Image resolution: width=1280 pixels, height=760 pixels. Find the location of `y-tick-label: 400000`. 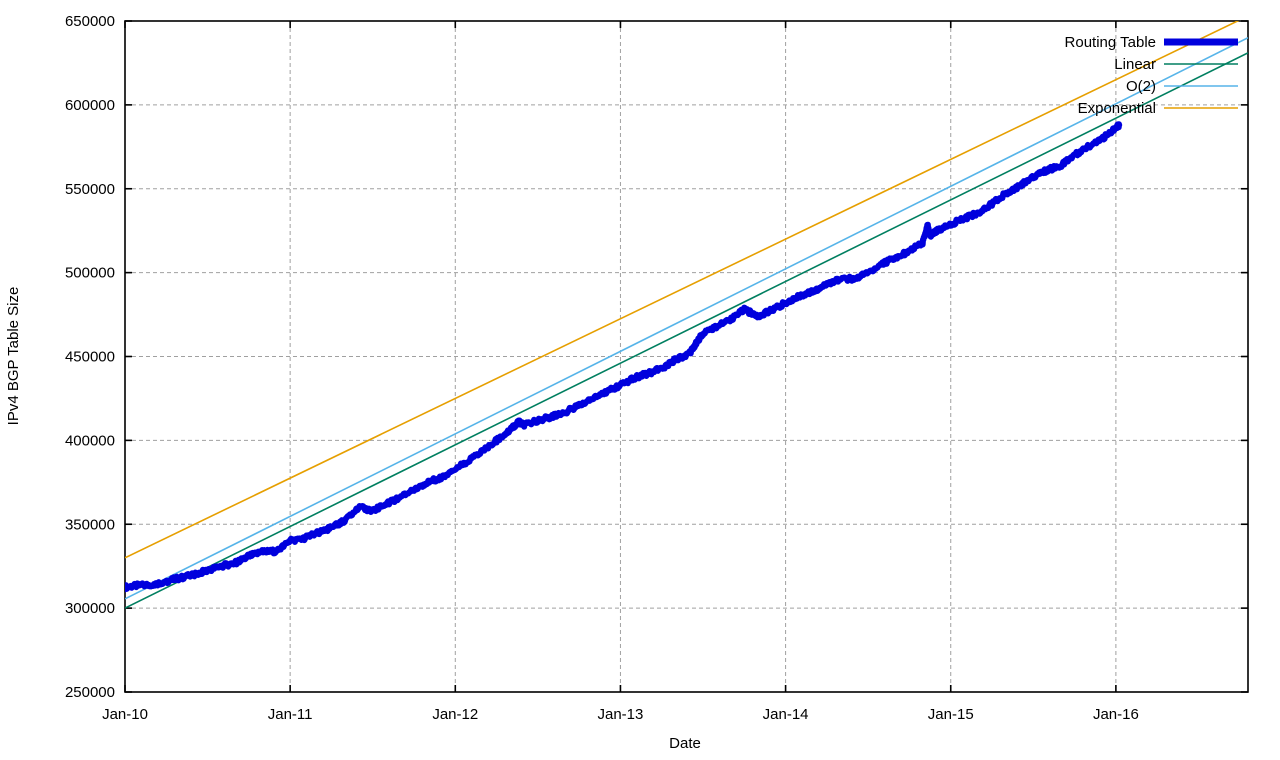

y-tick-label: 400000 is located at coordinates (90, 440).